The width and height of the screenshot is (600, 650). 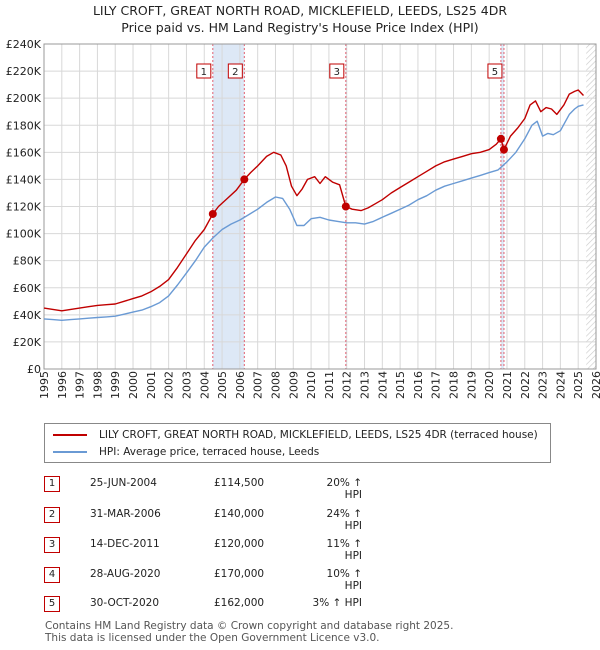 I want to click on transaction-number: 1, so click(x=52, y=484).